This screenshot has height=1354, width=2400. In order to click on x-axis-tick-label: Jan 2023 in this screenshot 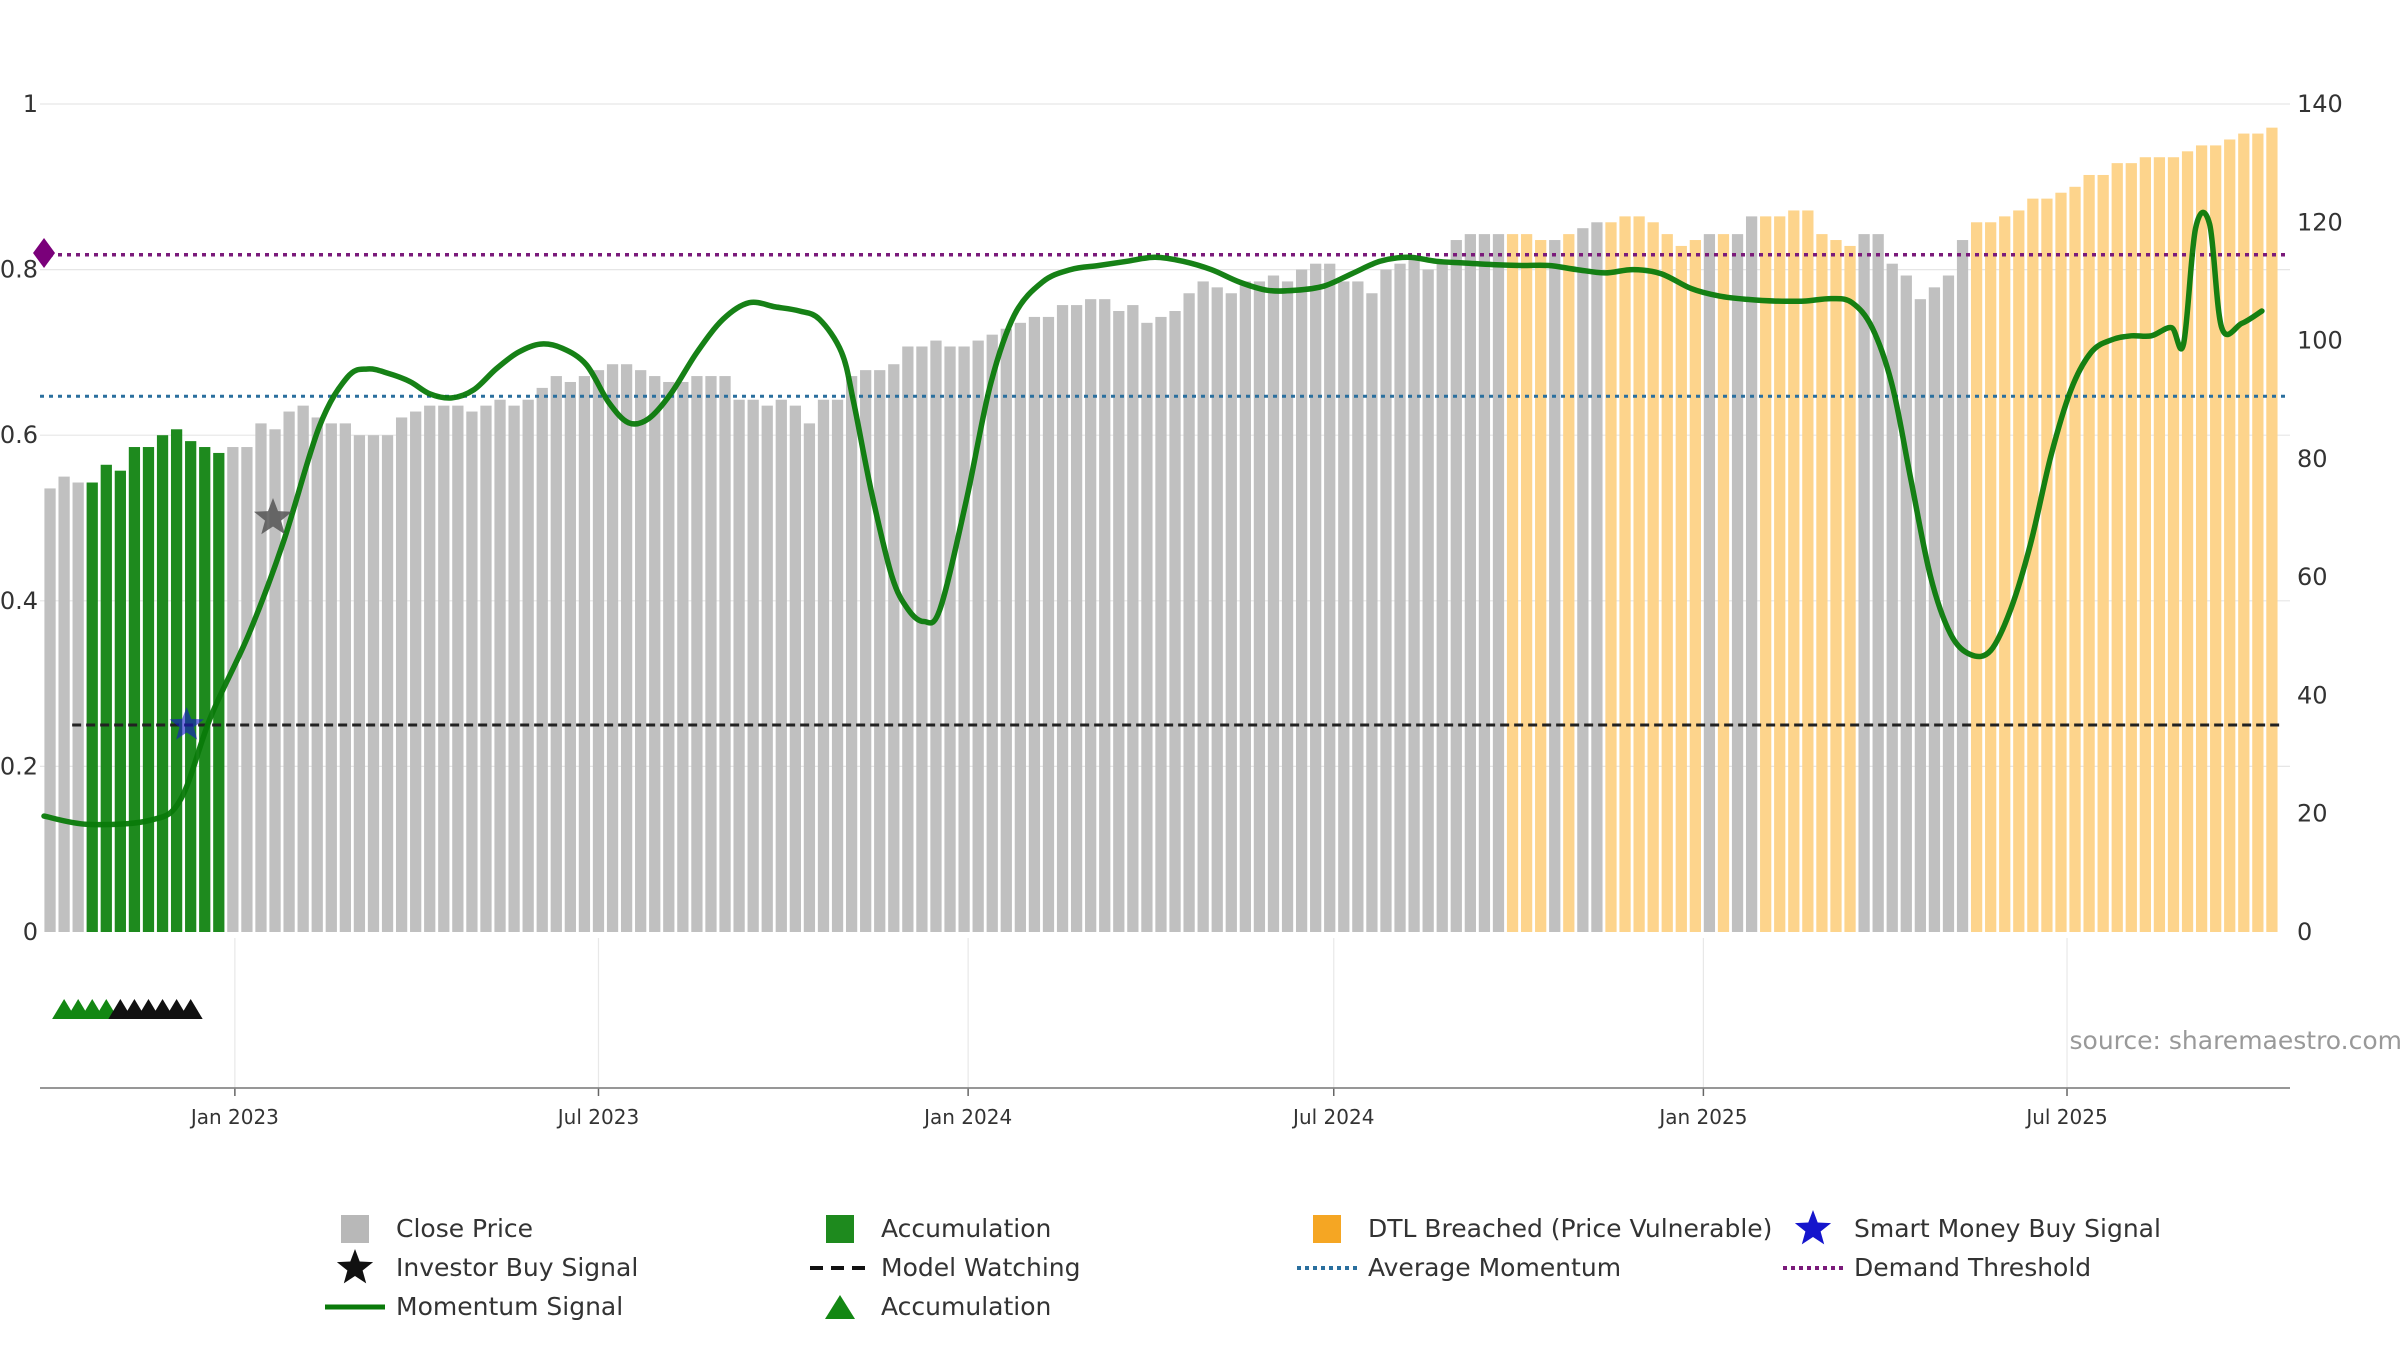, I will do `click(234, 1117)`.